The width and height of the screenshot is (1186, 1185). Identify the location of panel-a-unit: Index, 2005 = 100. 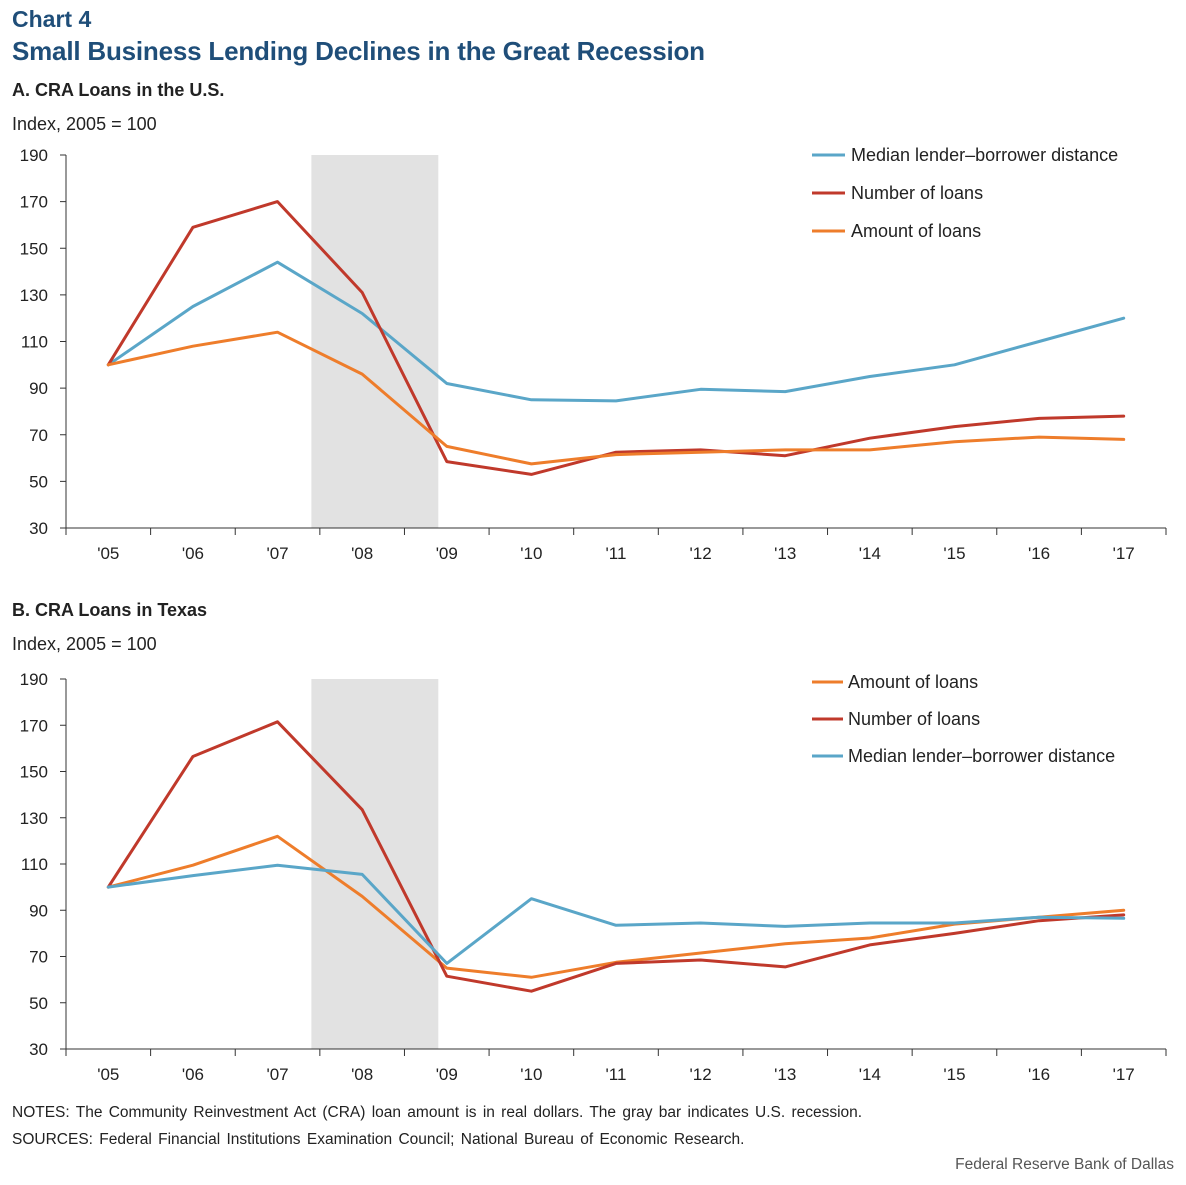
(84, 124).